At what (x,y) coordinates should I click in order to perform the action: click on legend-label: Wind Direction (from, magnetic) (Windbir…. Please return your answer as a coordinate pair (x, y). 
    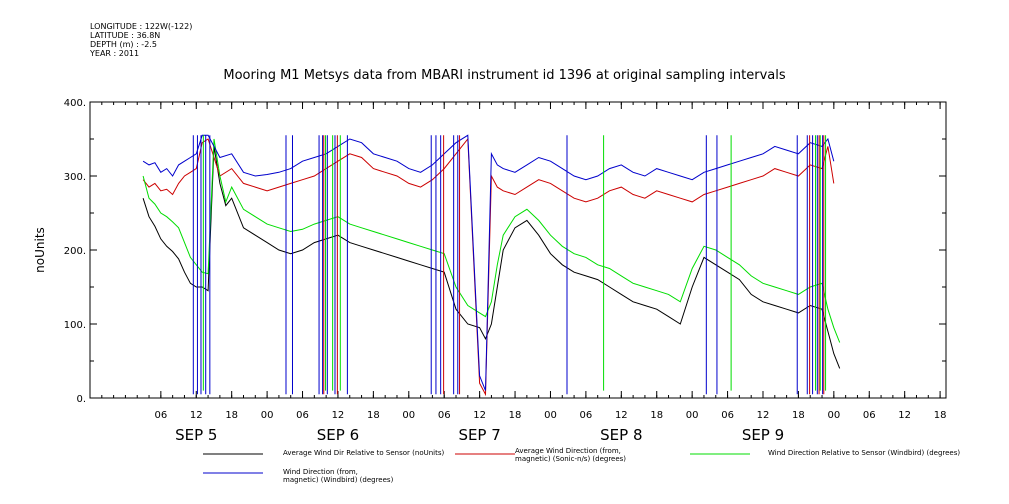
    Looking at the image, I should click on (338, 476).